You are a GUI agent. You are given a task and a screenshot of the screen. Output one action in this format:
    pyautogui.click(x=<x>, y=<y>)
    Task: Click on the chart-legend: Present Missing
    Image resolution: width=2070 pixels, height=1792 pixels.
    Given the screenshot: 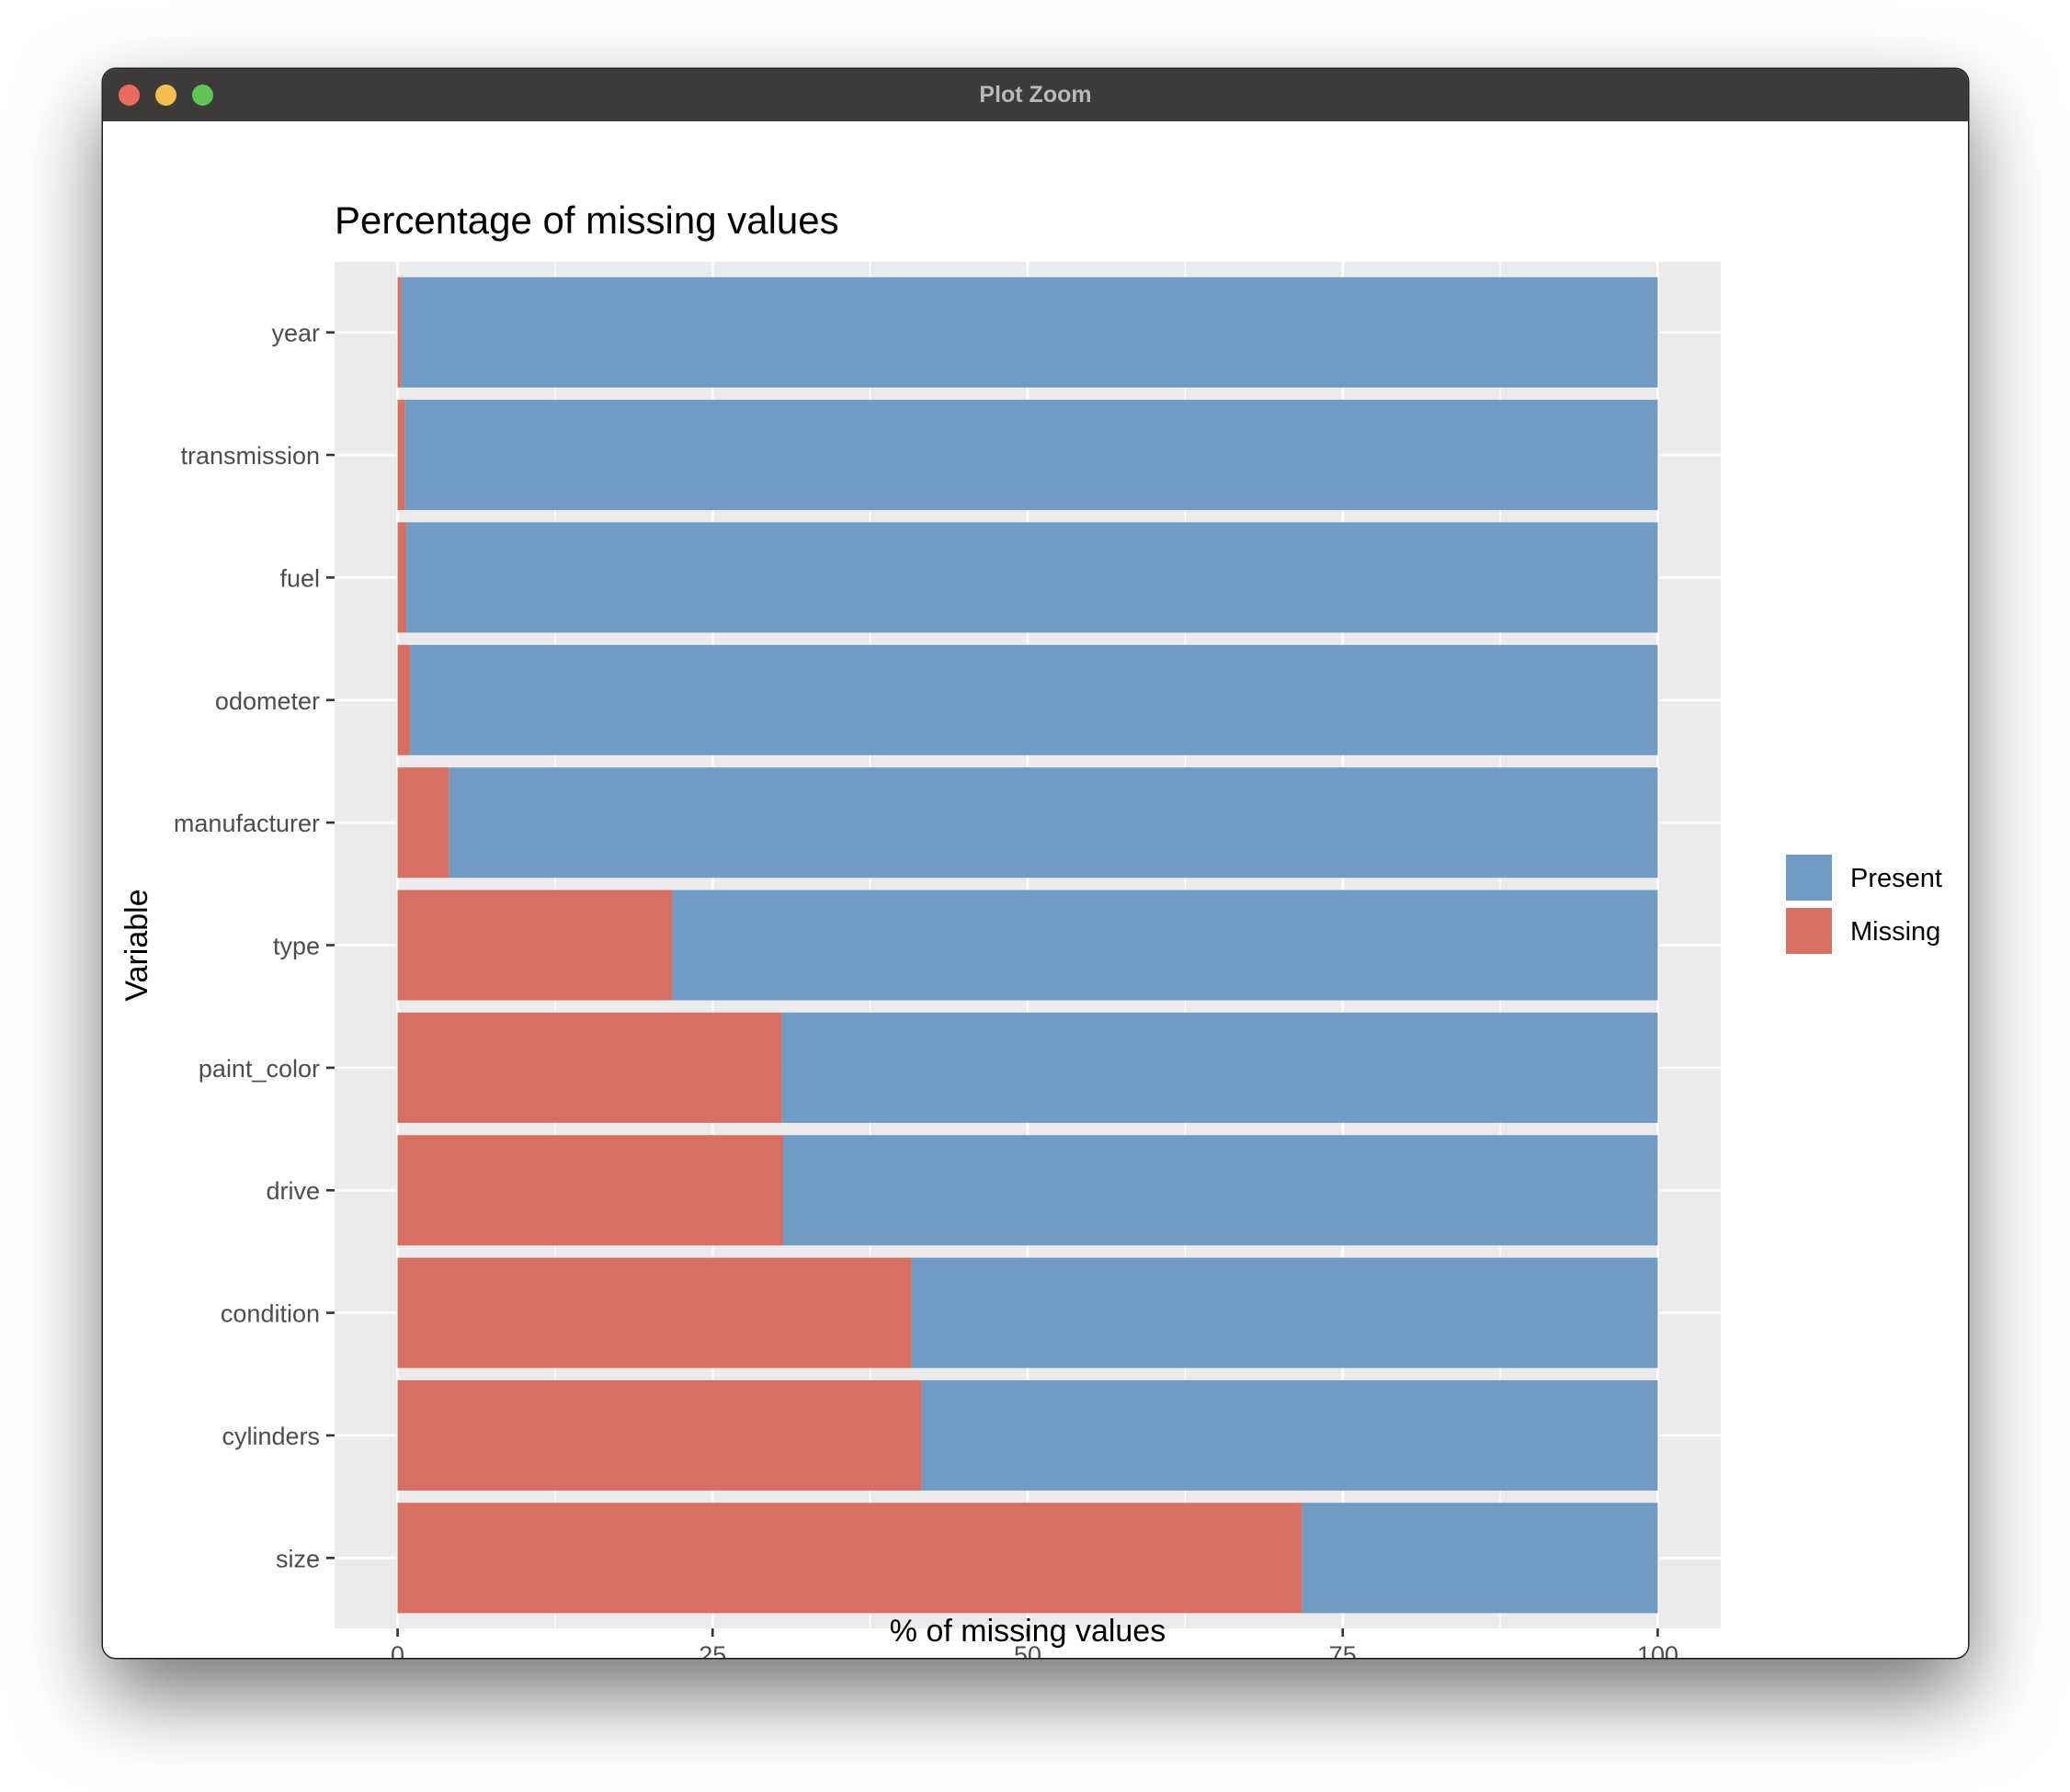 What is the action you would take?
    pyautogui.click(x=1865, y=904)
    